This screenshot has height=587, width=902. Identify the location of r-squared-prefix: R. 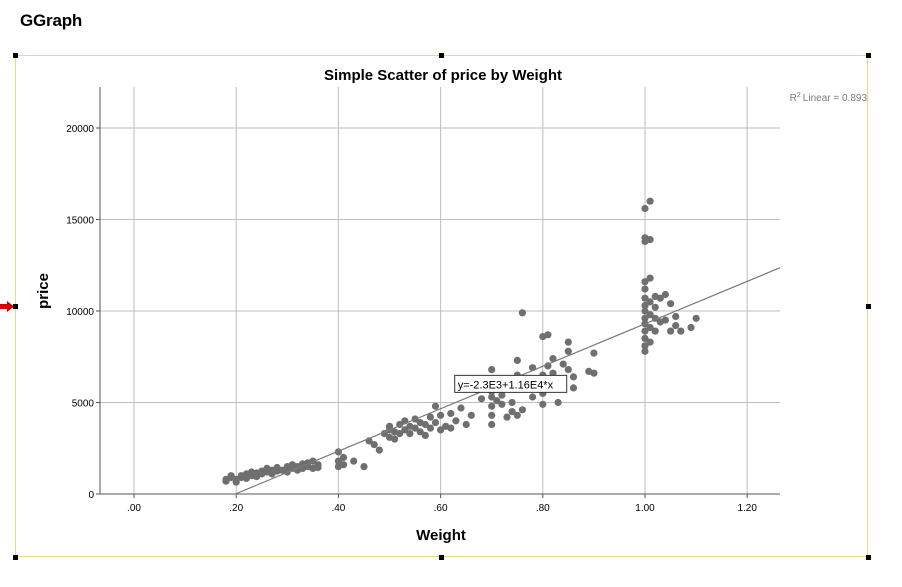
(793, 98).